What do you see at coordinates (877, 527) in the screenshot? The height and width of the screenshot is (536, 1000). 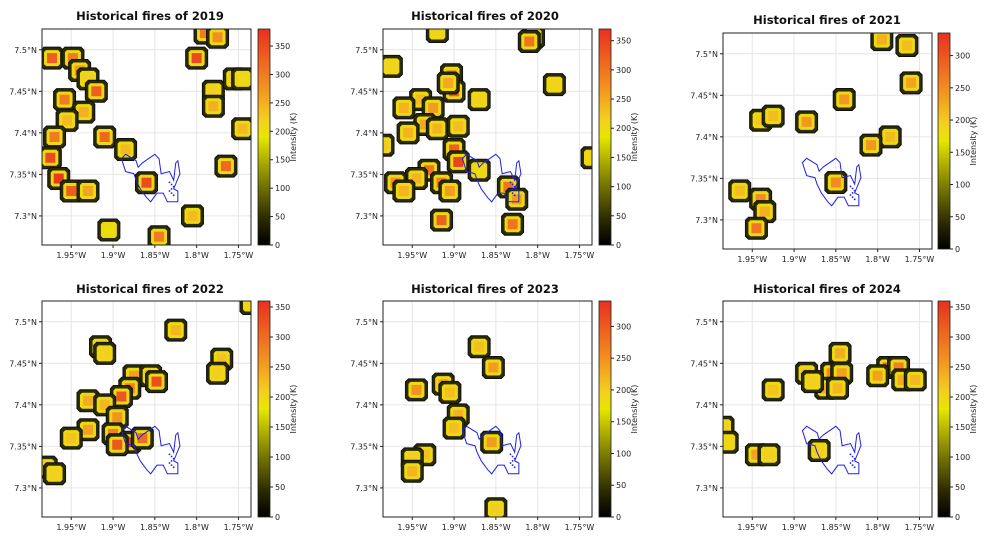 I see `x-tick-label: 1.8°W` at bounding box center [877, 527].